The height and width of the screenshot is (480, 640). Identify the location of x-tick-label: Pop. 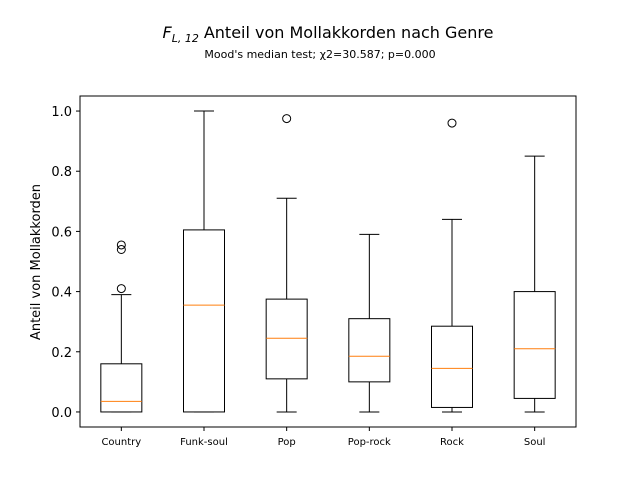
(287, 442).